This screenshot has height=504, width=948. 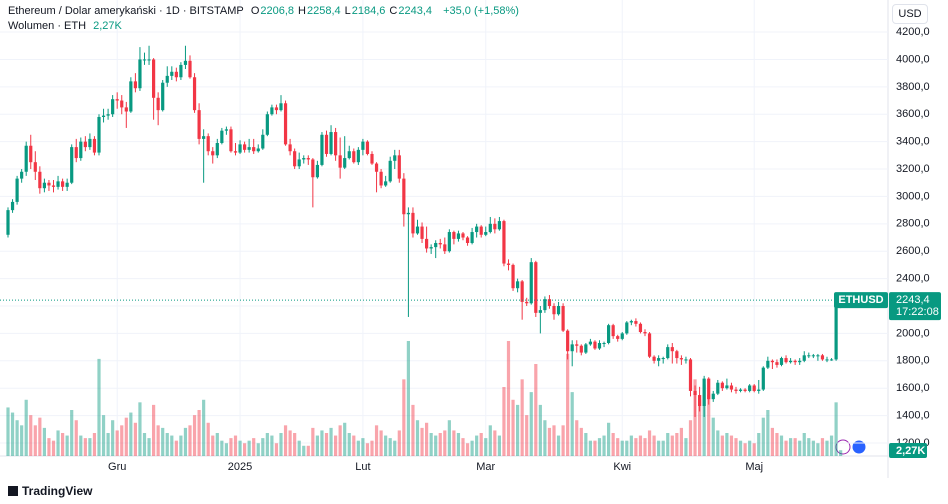 I want to click on y-tick-label: 3000,0, so click(x=913, y=196).